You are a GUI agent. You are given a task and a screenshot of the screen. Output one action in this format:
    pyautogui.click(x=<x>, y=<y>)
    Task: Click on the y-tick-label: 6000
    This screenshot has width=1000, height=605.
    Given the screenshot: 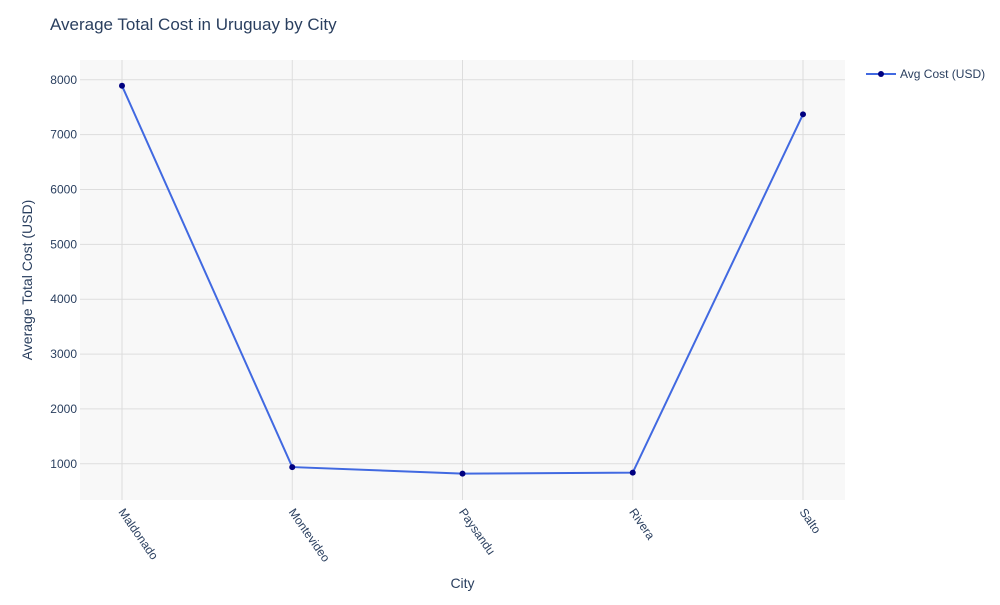 What is the action you would take?
    pyautogui.click(x=63, y=189)
    